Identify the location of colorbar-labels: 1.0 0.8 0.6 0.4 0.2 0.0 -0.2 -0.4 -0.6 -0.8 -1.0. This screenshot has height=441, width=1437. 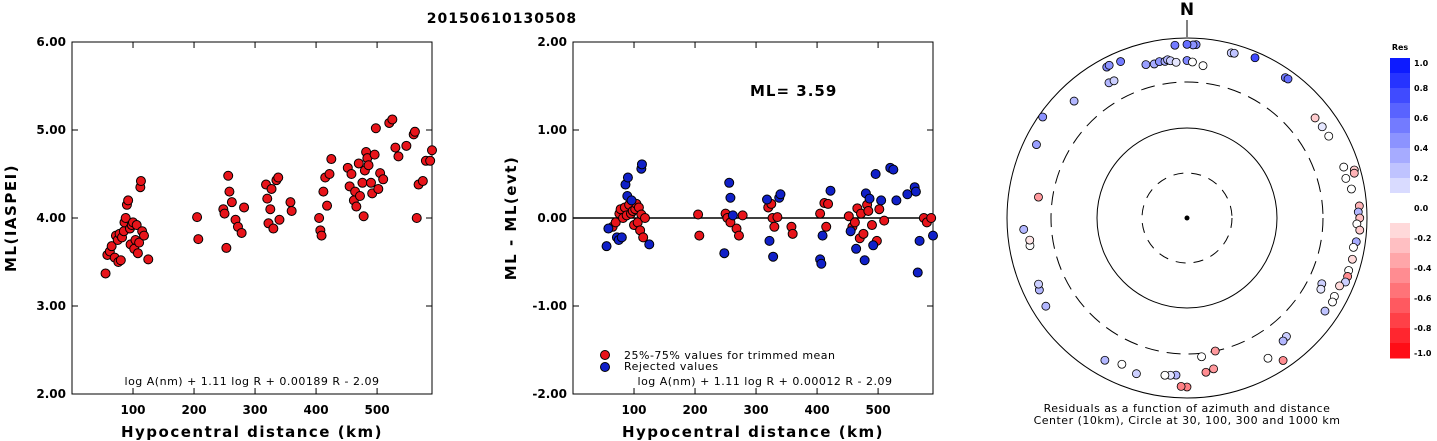
(1423, 208).